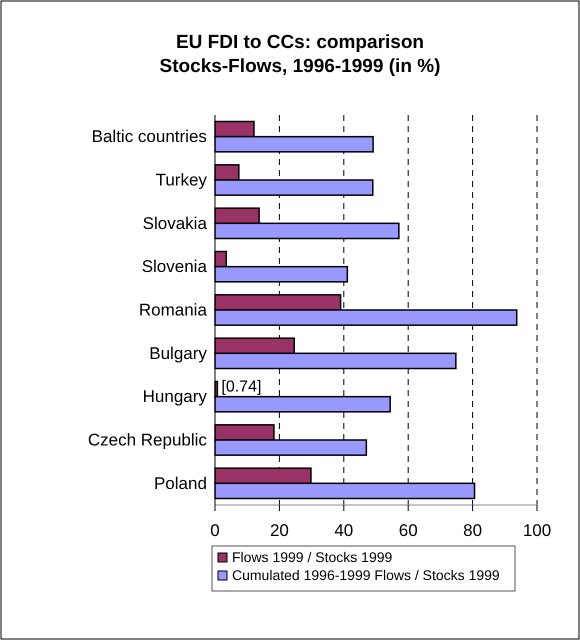 The height and width of the screenshot is (640, 580). I want to click on x-tick-label: 0, so click(215, 530).